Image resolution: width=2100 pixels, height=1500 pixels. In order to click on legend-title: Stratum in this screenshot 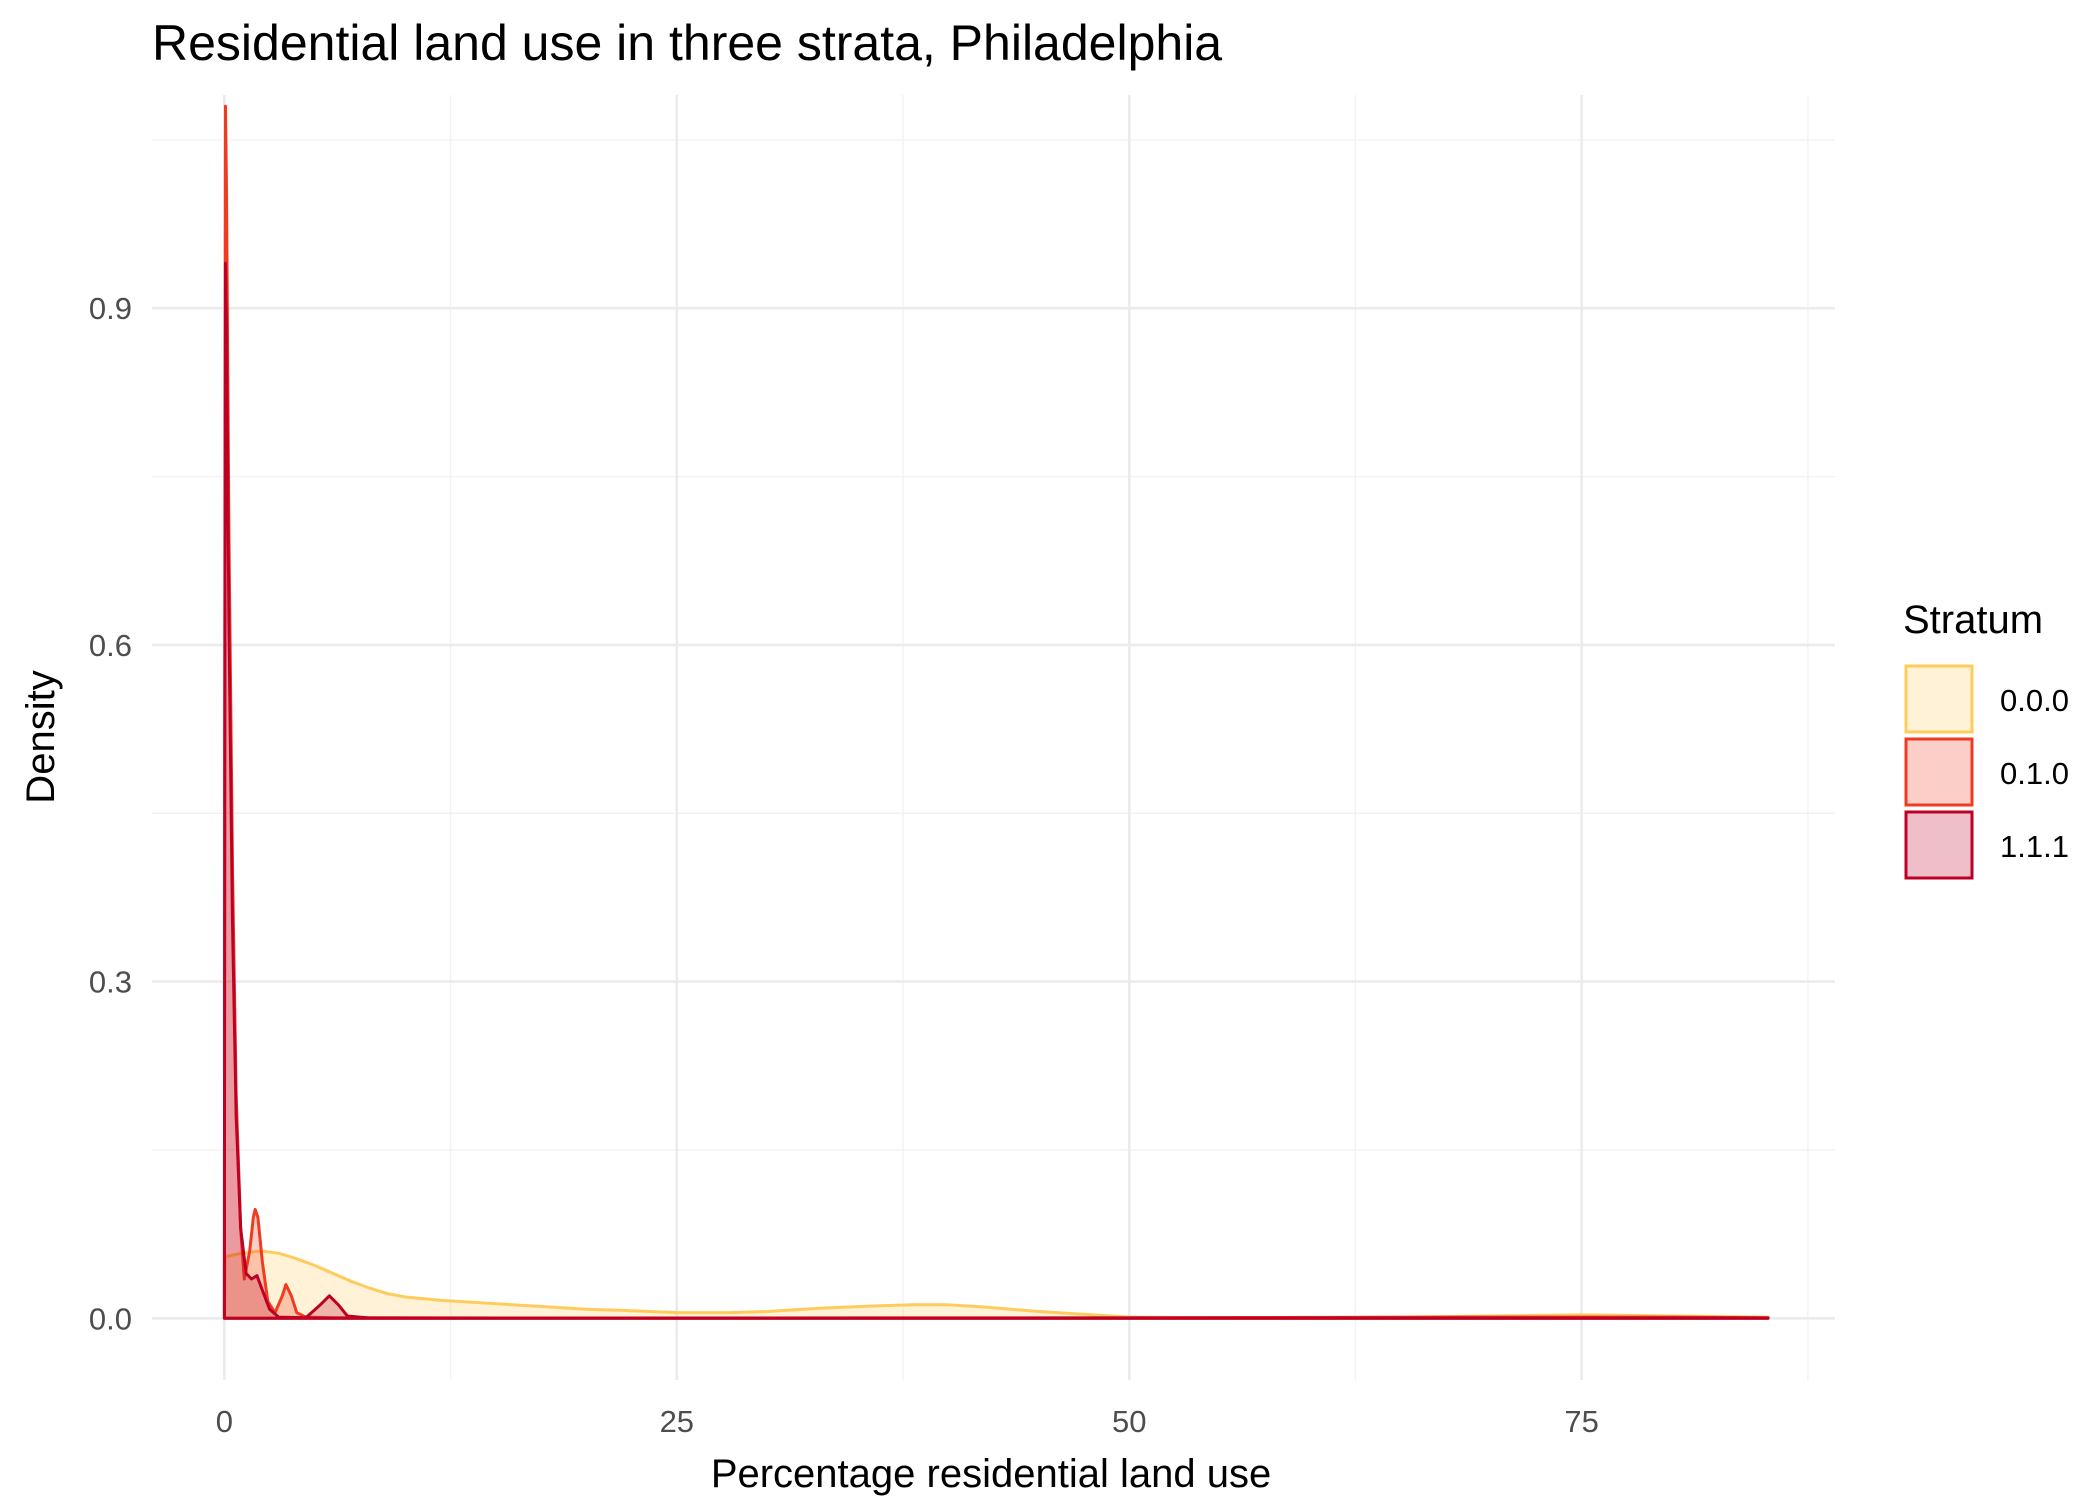, I will do `click(1973, 620)`.